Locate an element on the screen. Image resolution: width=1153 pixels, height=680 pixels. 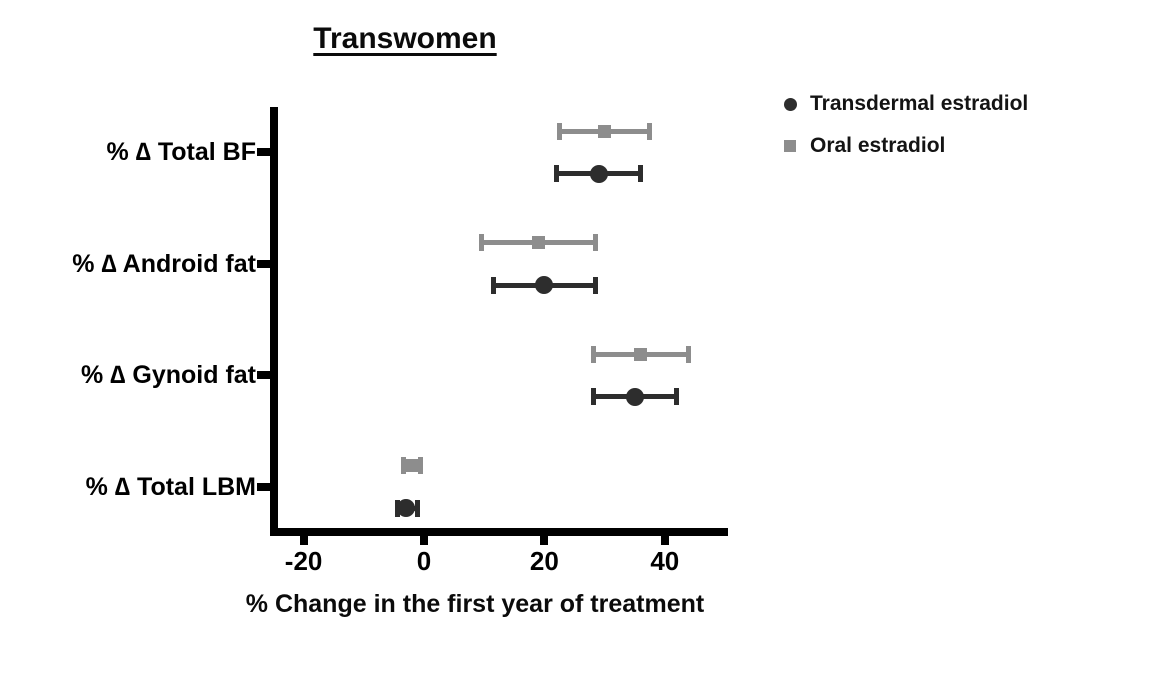
category-label: % ∆ Total LBM is located at coordinates (170, 486).